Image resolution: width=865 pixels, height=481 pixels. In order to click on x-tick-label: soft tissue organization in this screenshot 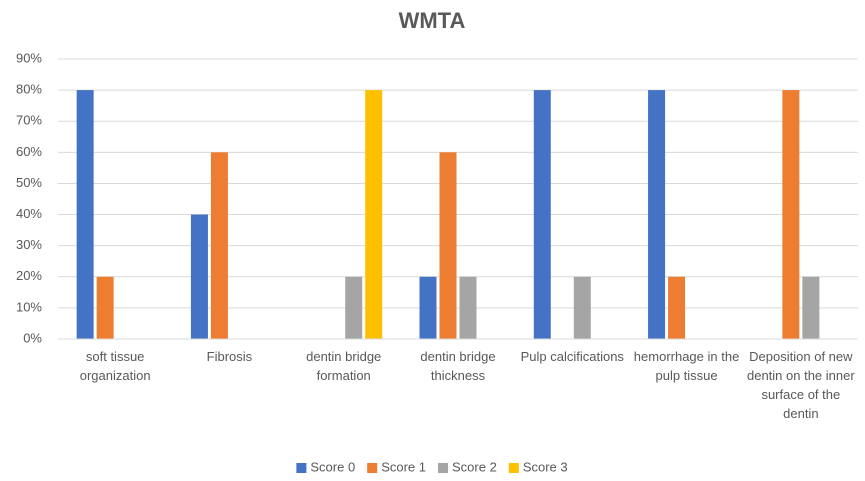, I will do `click(115, 366)`.